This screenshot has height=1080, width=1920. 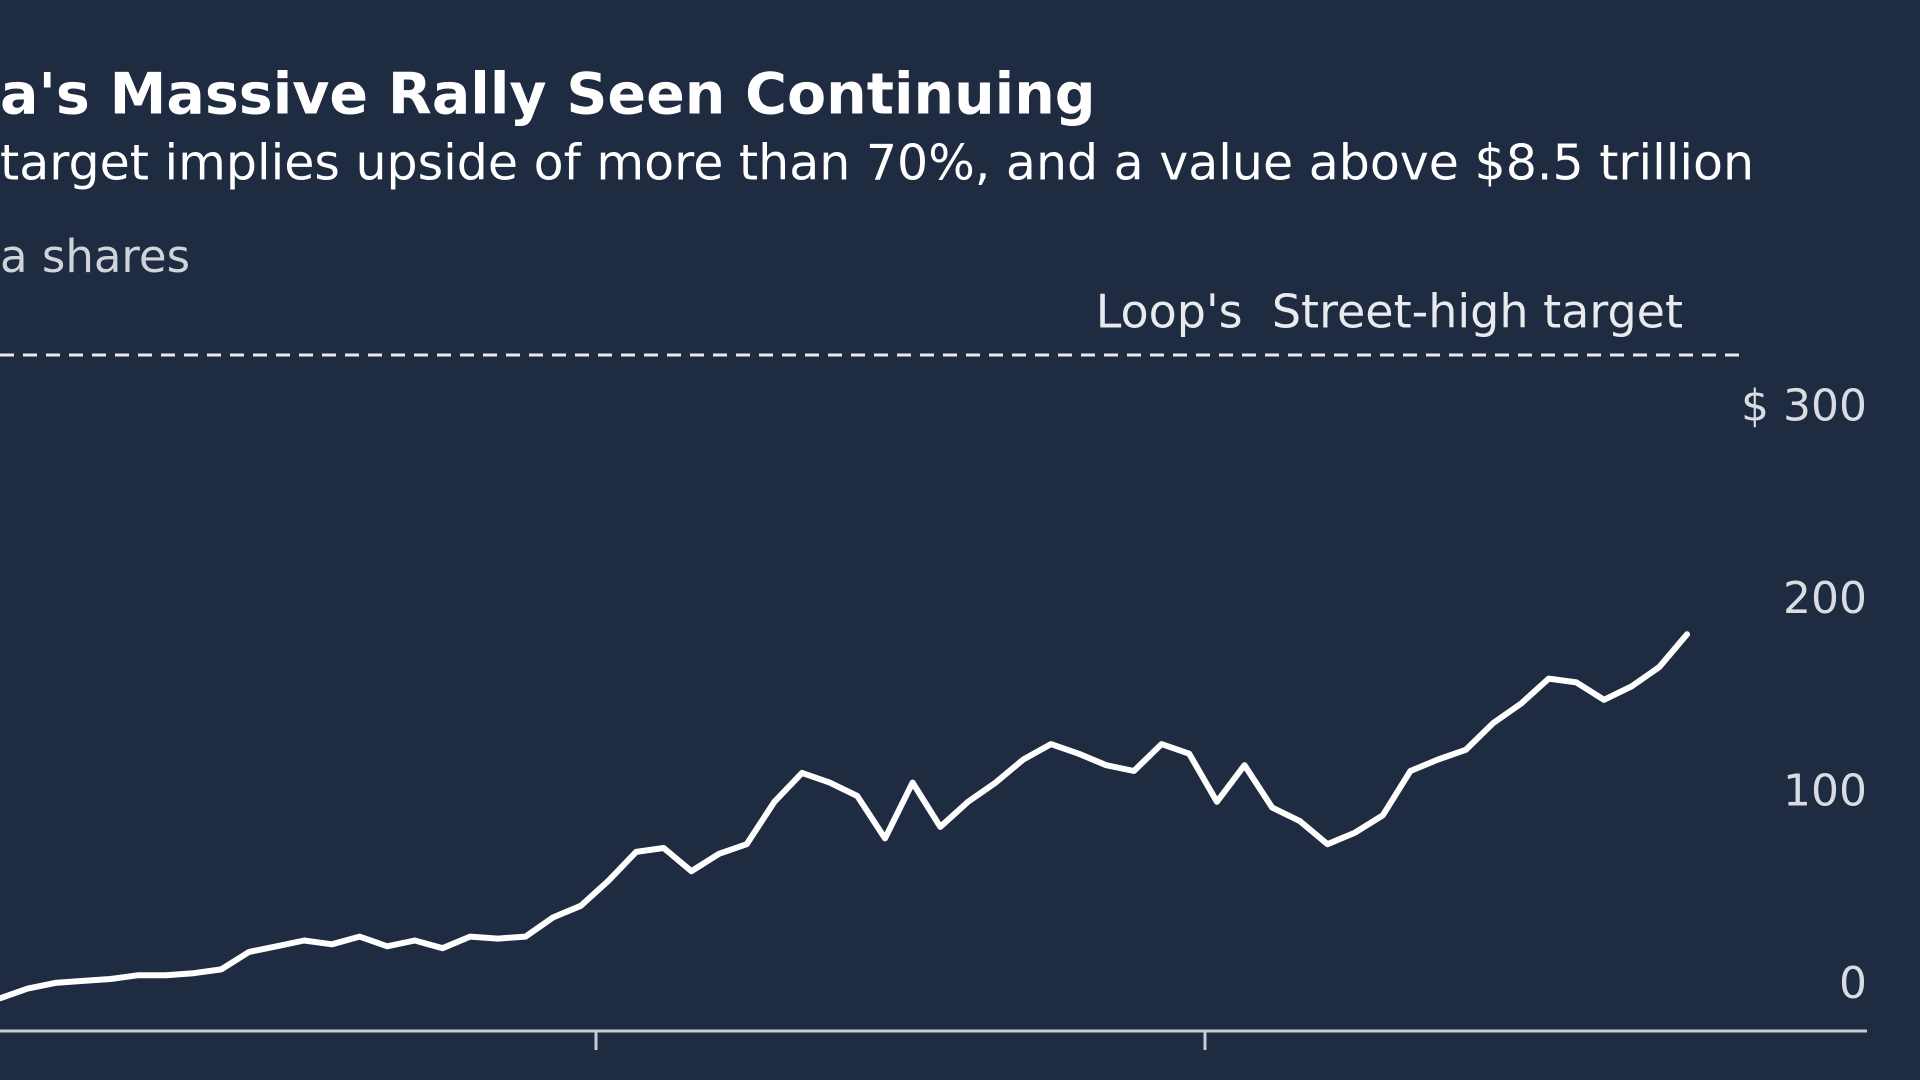 I want to click on target-label: Loop's Street-high target, so click(x=1389, y=312).